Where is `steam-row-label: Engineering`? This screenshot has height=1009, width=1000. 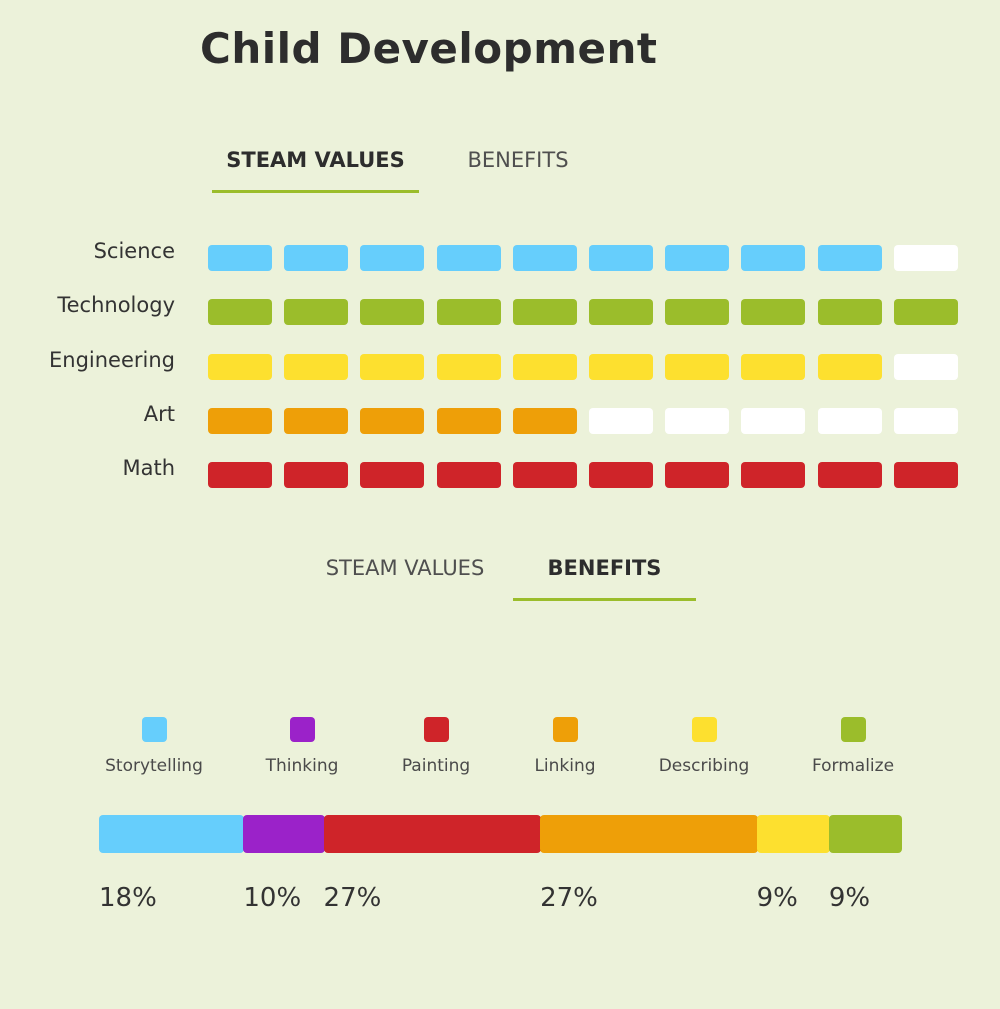
steam-row-label: Engineering is located at coordinates (112, 359).